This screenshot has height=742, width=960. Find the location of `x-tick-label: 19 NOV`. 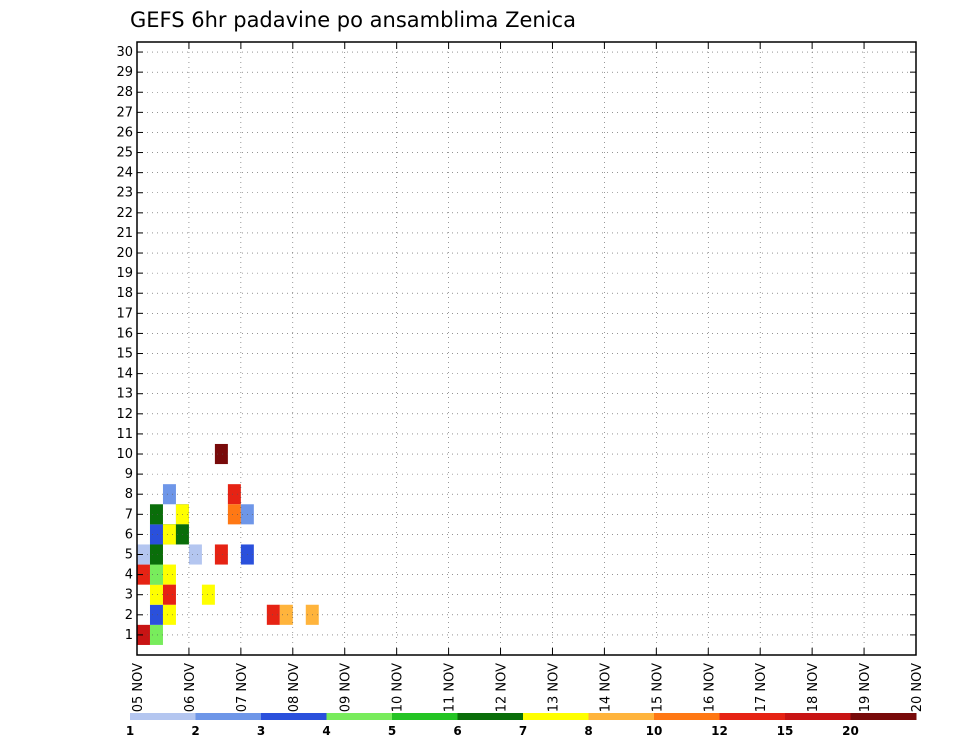

x-tick-label: 19 NOV is located at coordinates (865, 687).